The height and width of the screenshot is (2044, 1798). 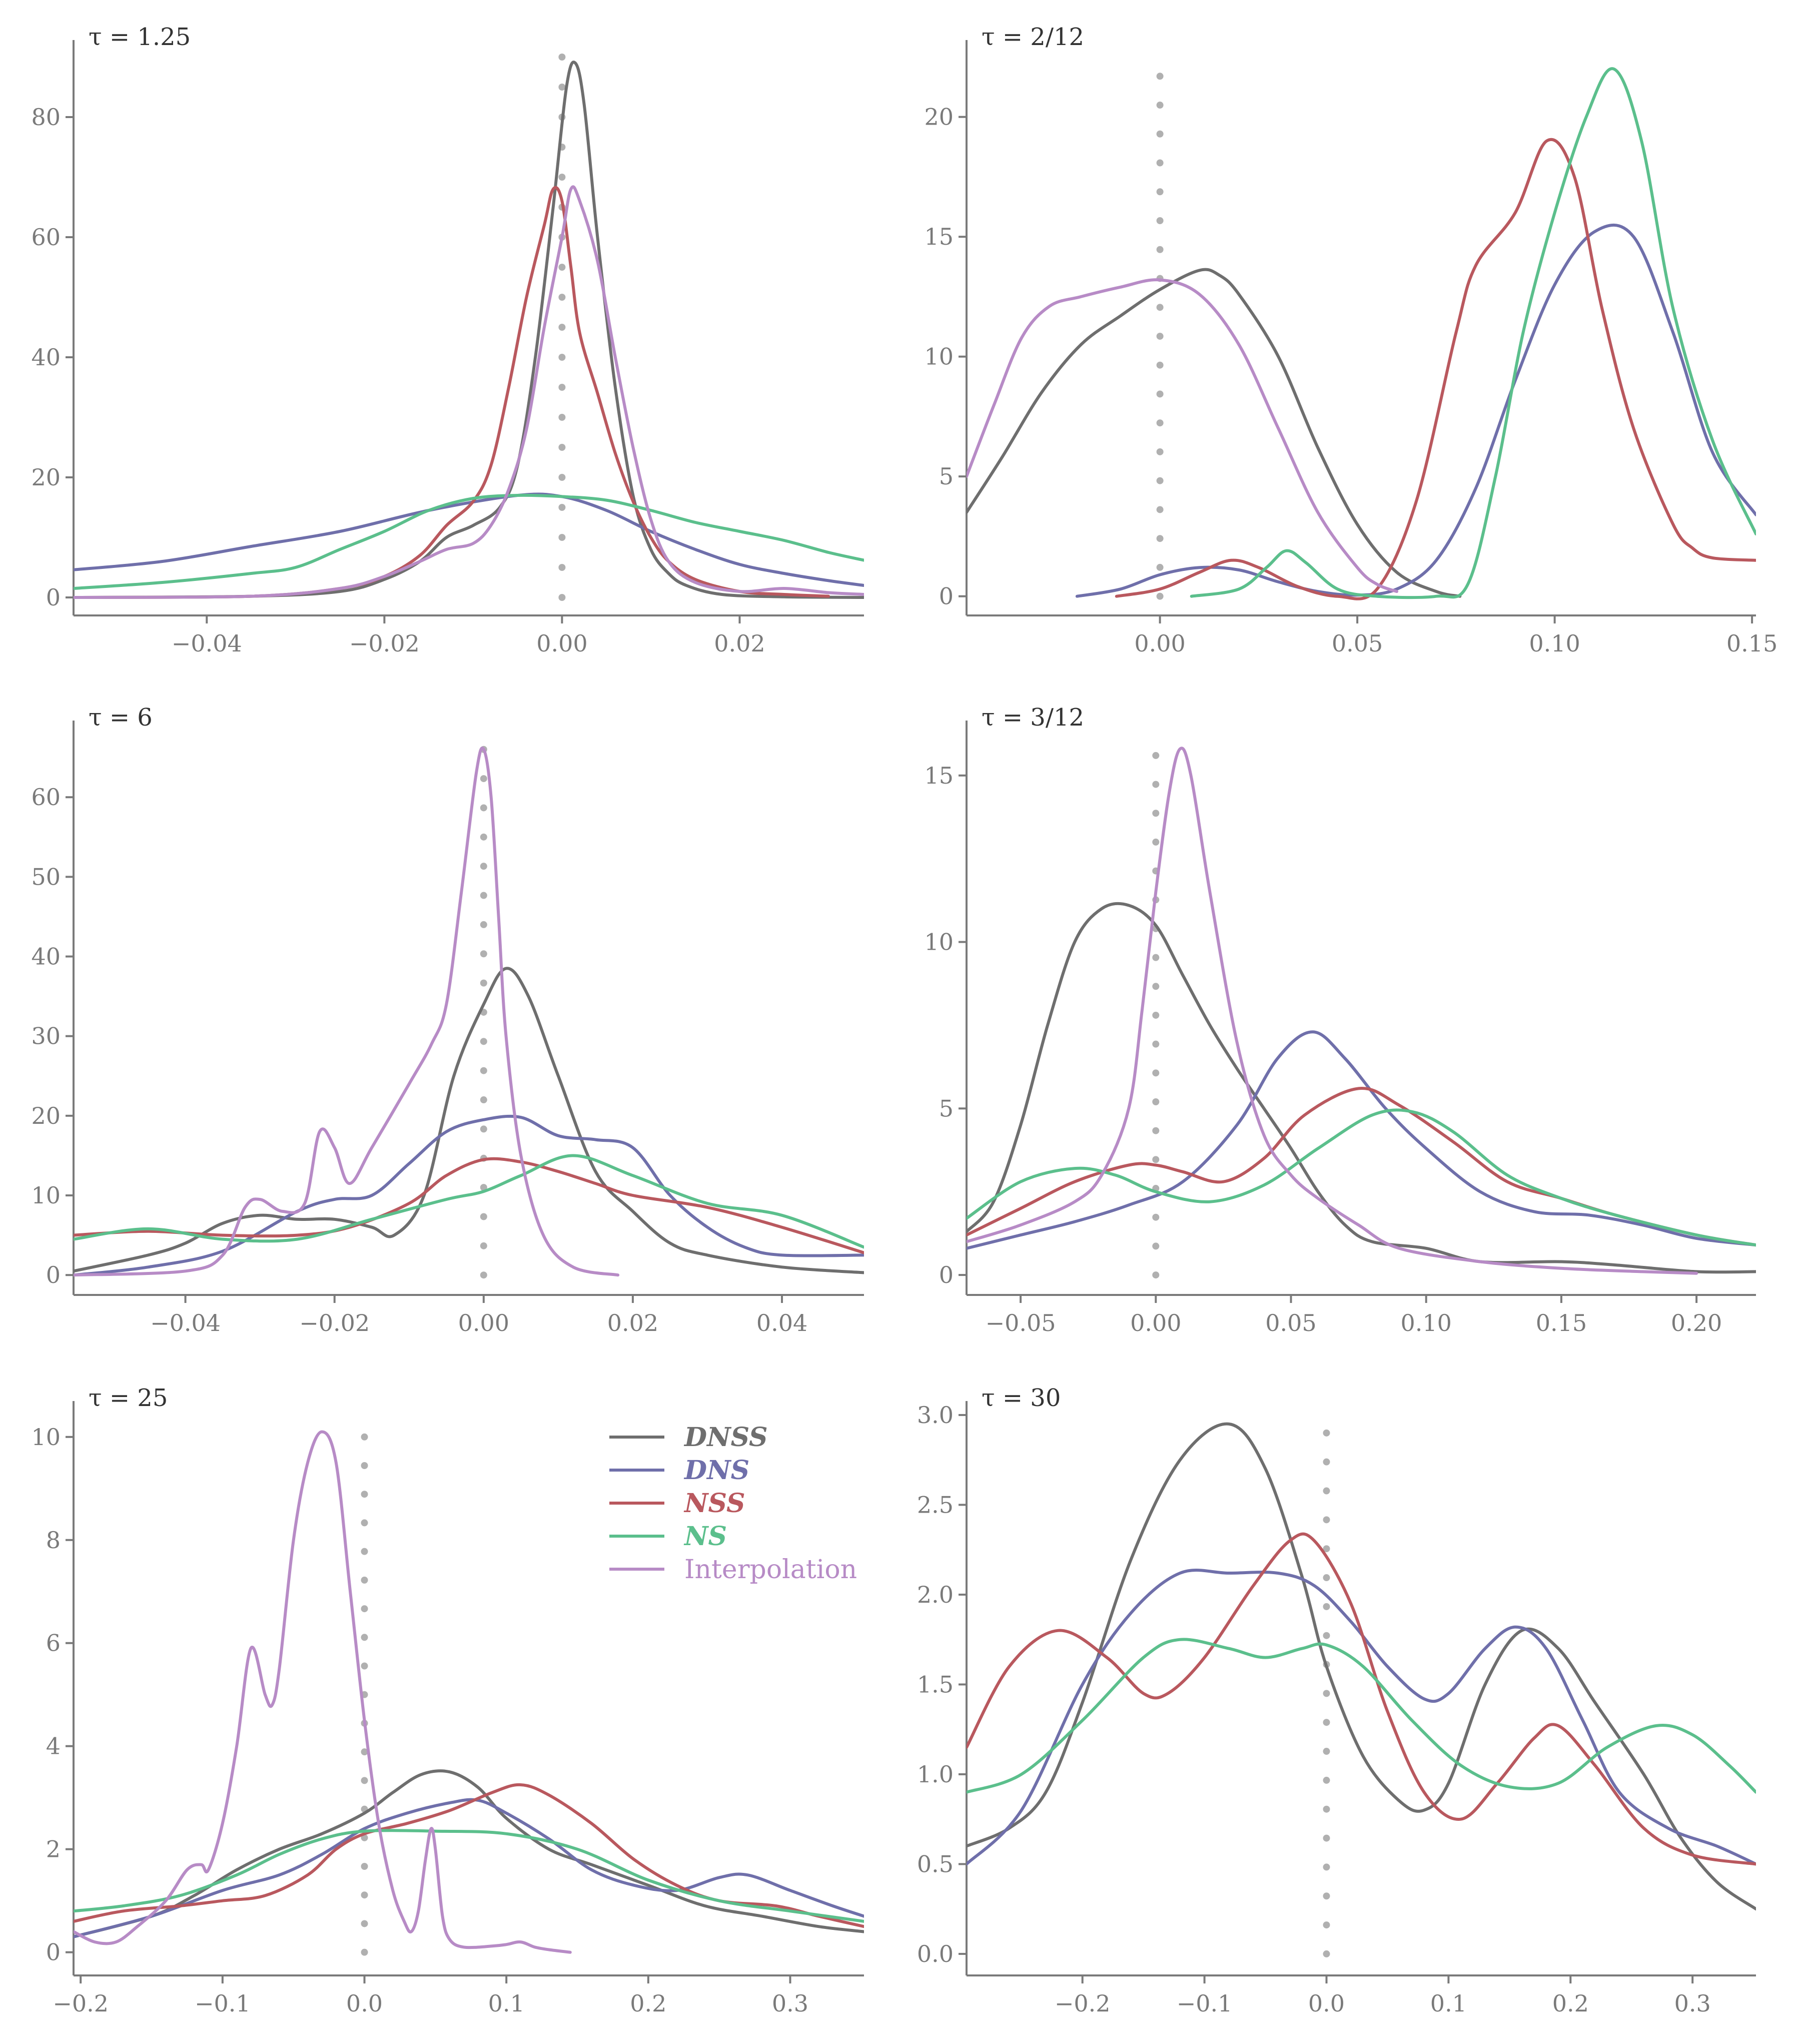 I want to click on x-tick-label: 0.10, so click(x=1555, y=643).